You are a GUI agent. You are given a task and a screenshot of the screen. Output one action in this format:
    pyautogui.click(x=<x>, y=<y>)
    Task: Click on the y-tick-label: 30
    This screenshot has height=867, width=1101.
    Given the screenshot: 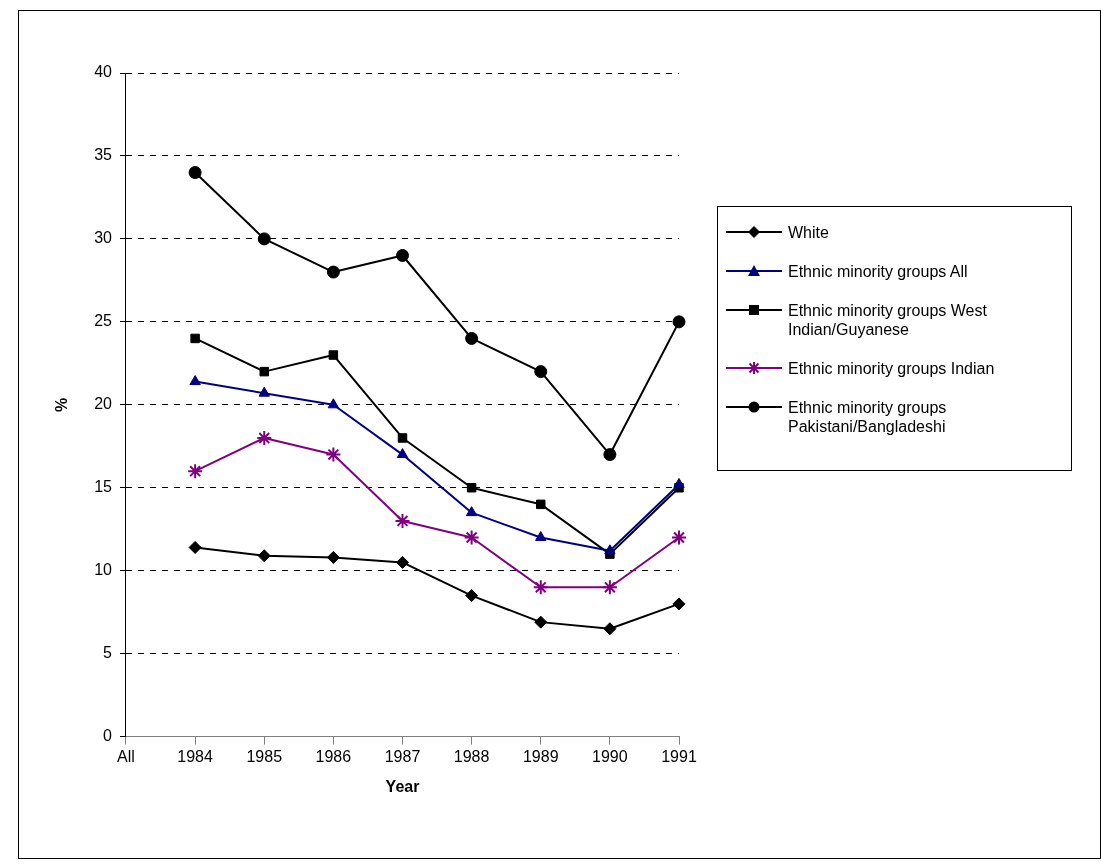 What is the action you would take?
    pyautogui.click(x=103, y=238)
    